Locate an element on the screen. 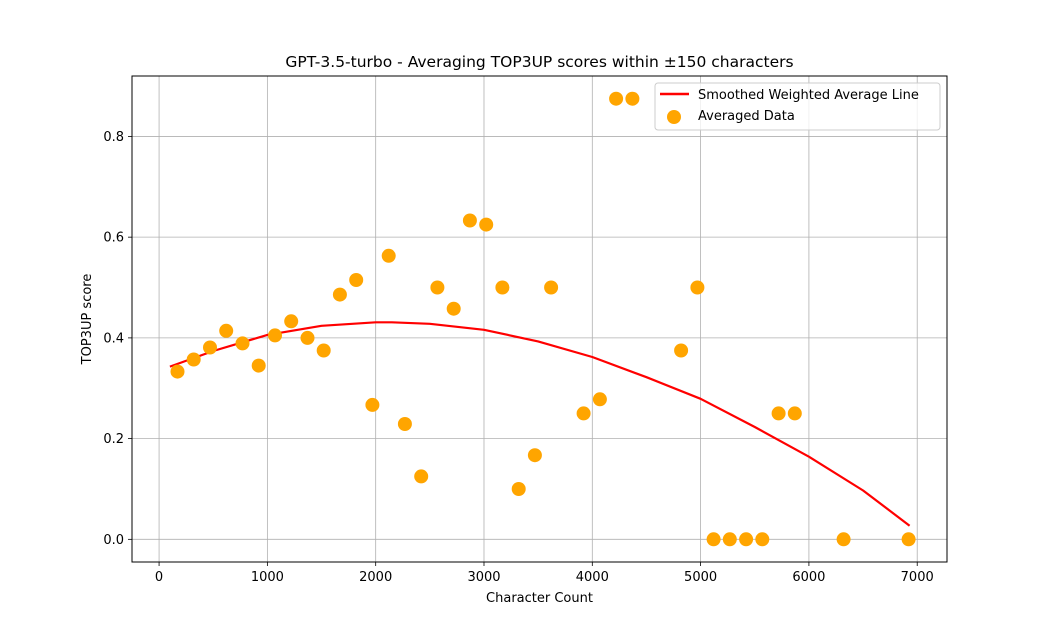  y-axis: 0.0 0.2 0.4 0.6 0.8 is located at coordinates (117, 339).